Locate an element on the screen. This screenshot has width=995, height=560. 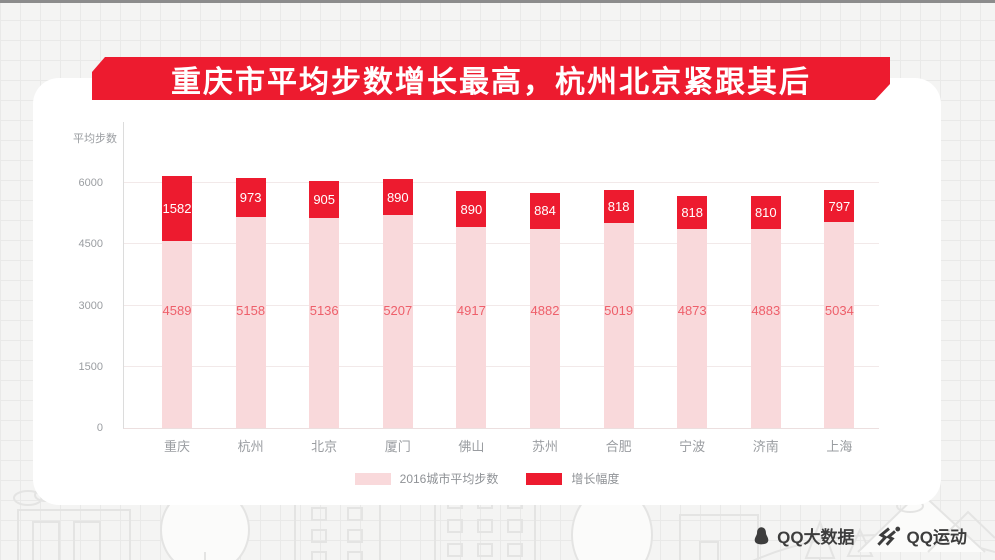
base-value-label: 5207 is located at coordinates (398, 310).